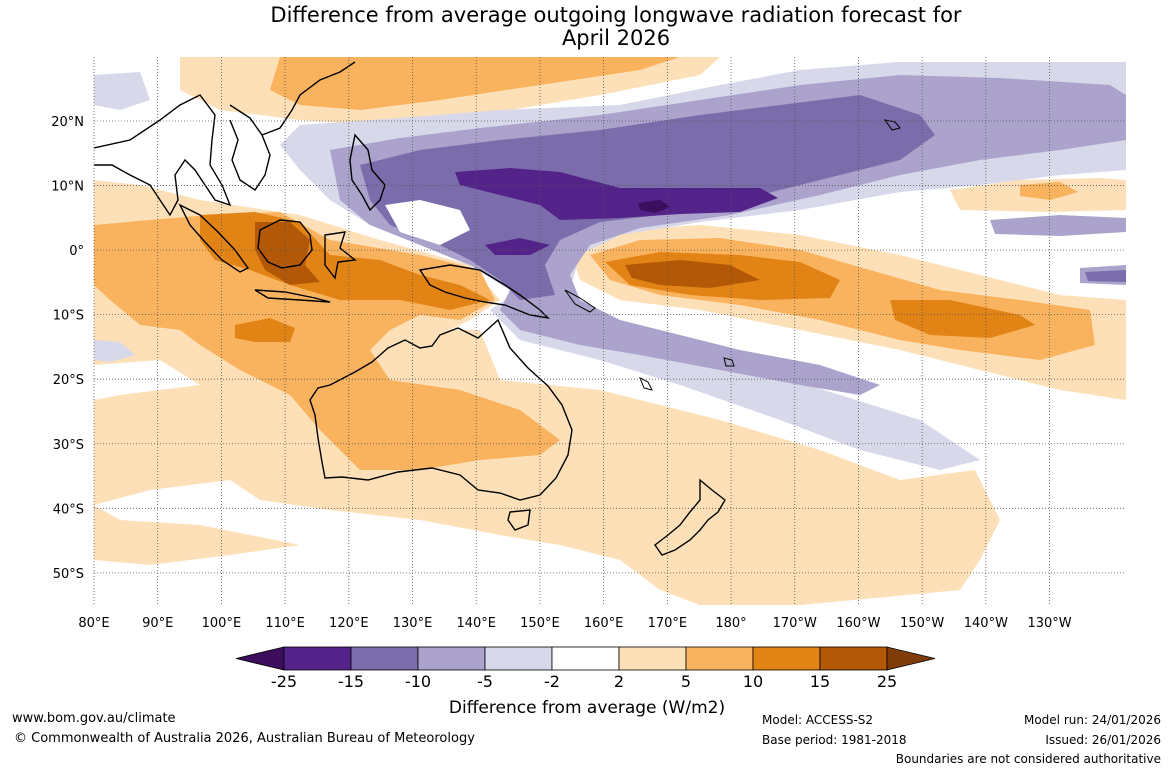 Image resolution: width=1173 pixels, height=770 pixels. What do you see at coordinates (367, 172) in the screenshot?
I see `coastline-philippines` at bounding box center [367, 172].